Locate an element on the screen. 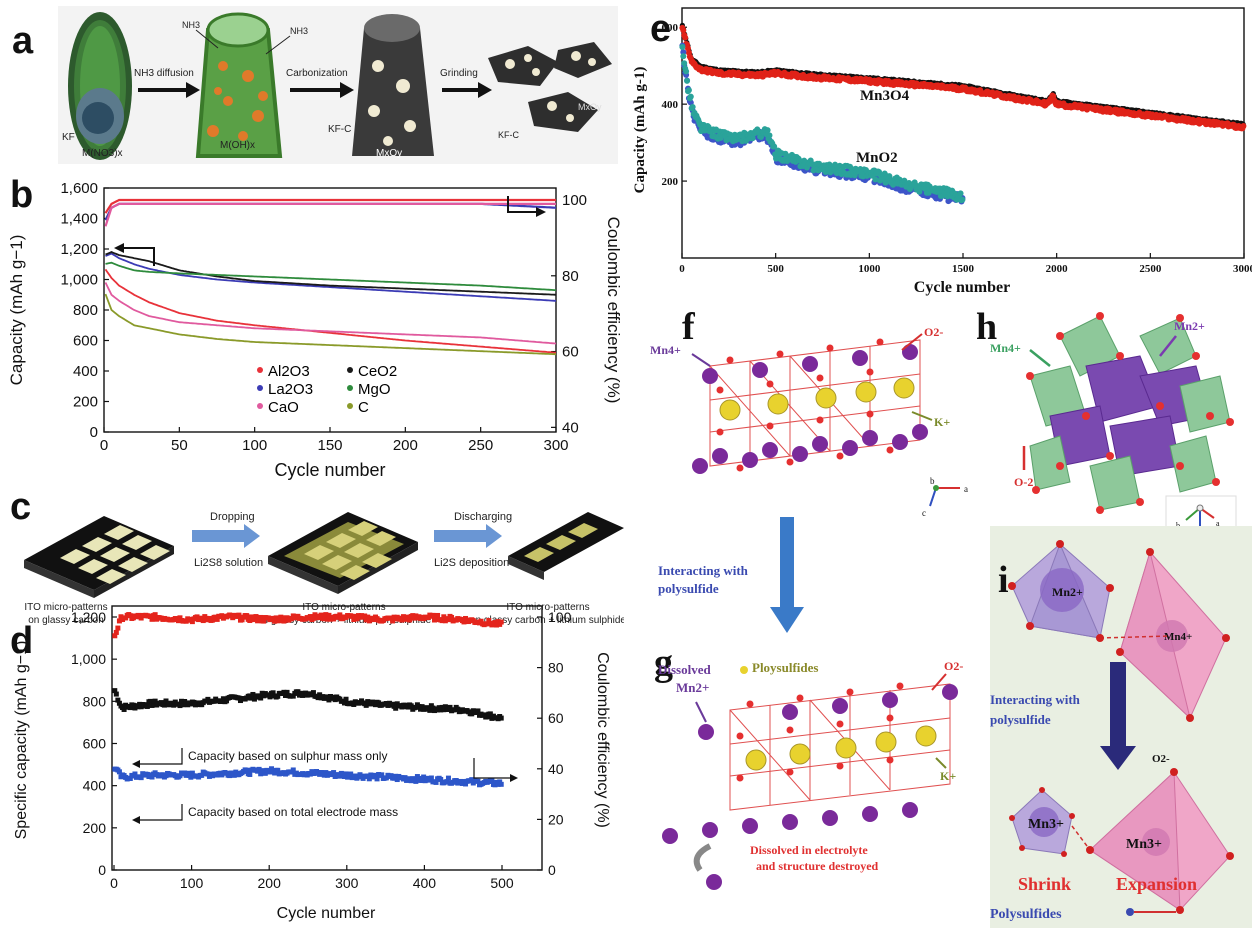  i-mn2-label: Mn2+ is located at coordinates (1067, 592).